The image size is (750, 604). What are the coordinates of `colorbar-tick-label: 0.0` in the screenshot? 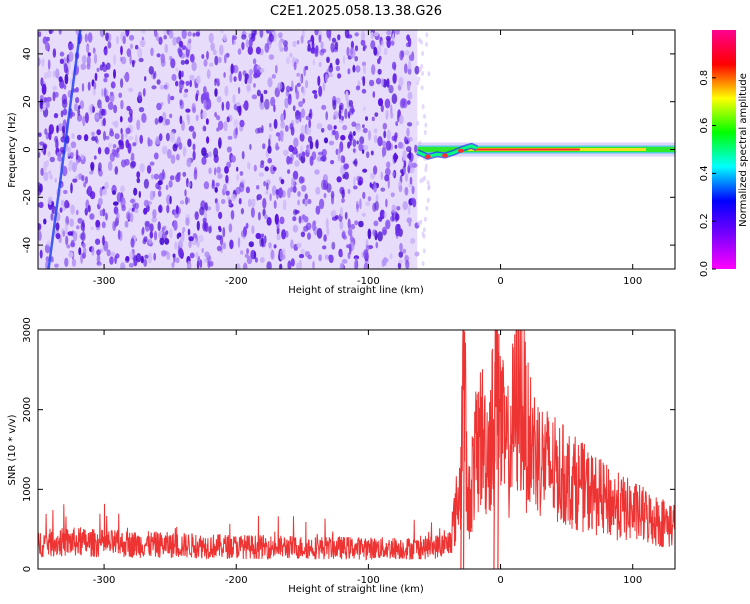 It's located at (704, 269).